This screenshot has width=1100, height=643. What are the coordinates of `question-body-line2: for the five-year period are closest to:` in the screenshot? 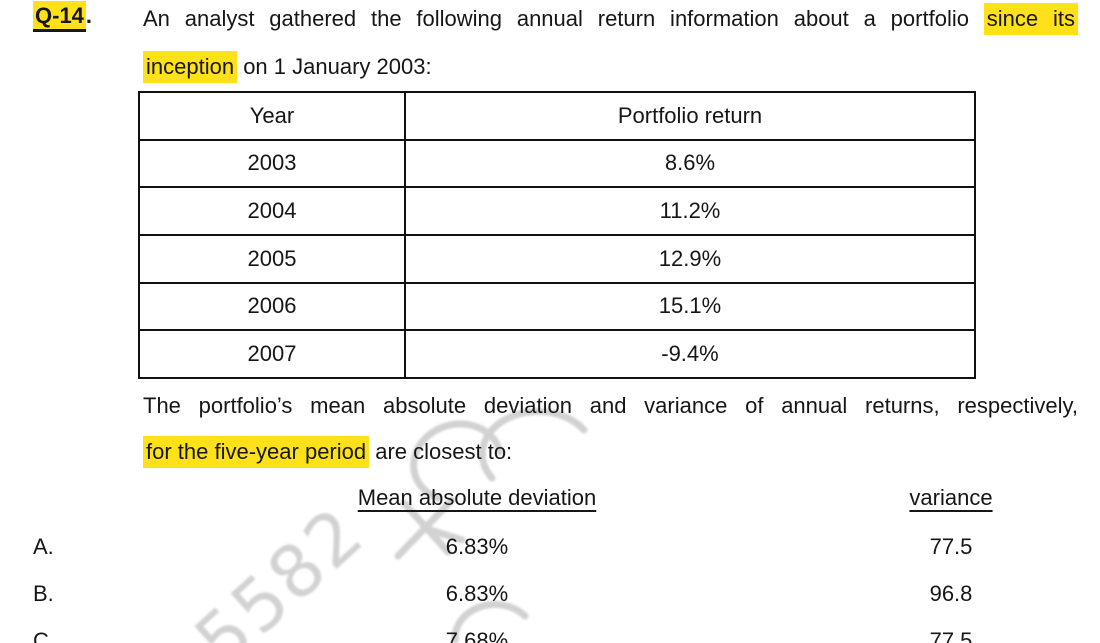 It's located at (328, 452).